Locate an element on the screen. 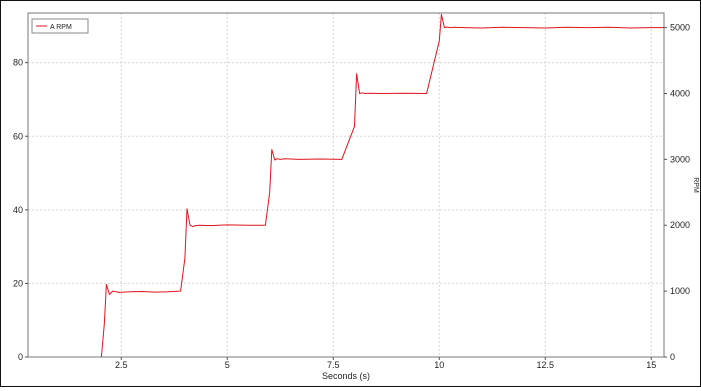 The width and height of the screenshot is (701, 391). legend-box is located at coordinates (60, 26).